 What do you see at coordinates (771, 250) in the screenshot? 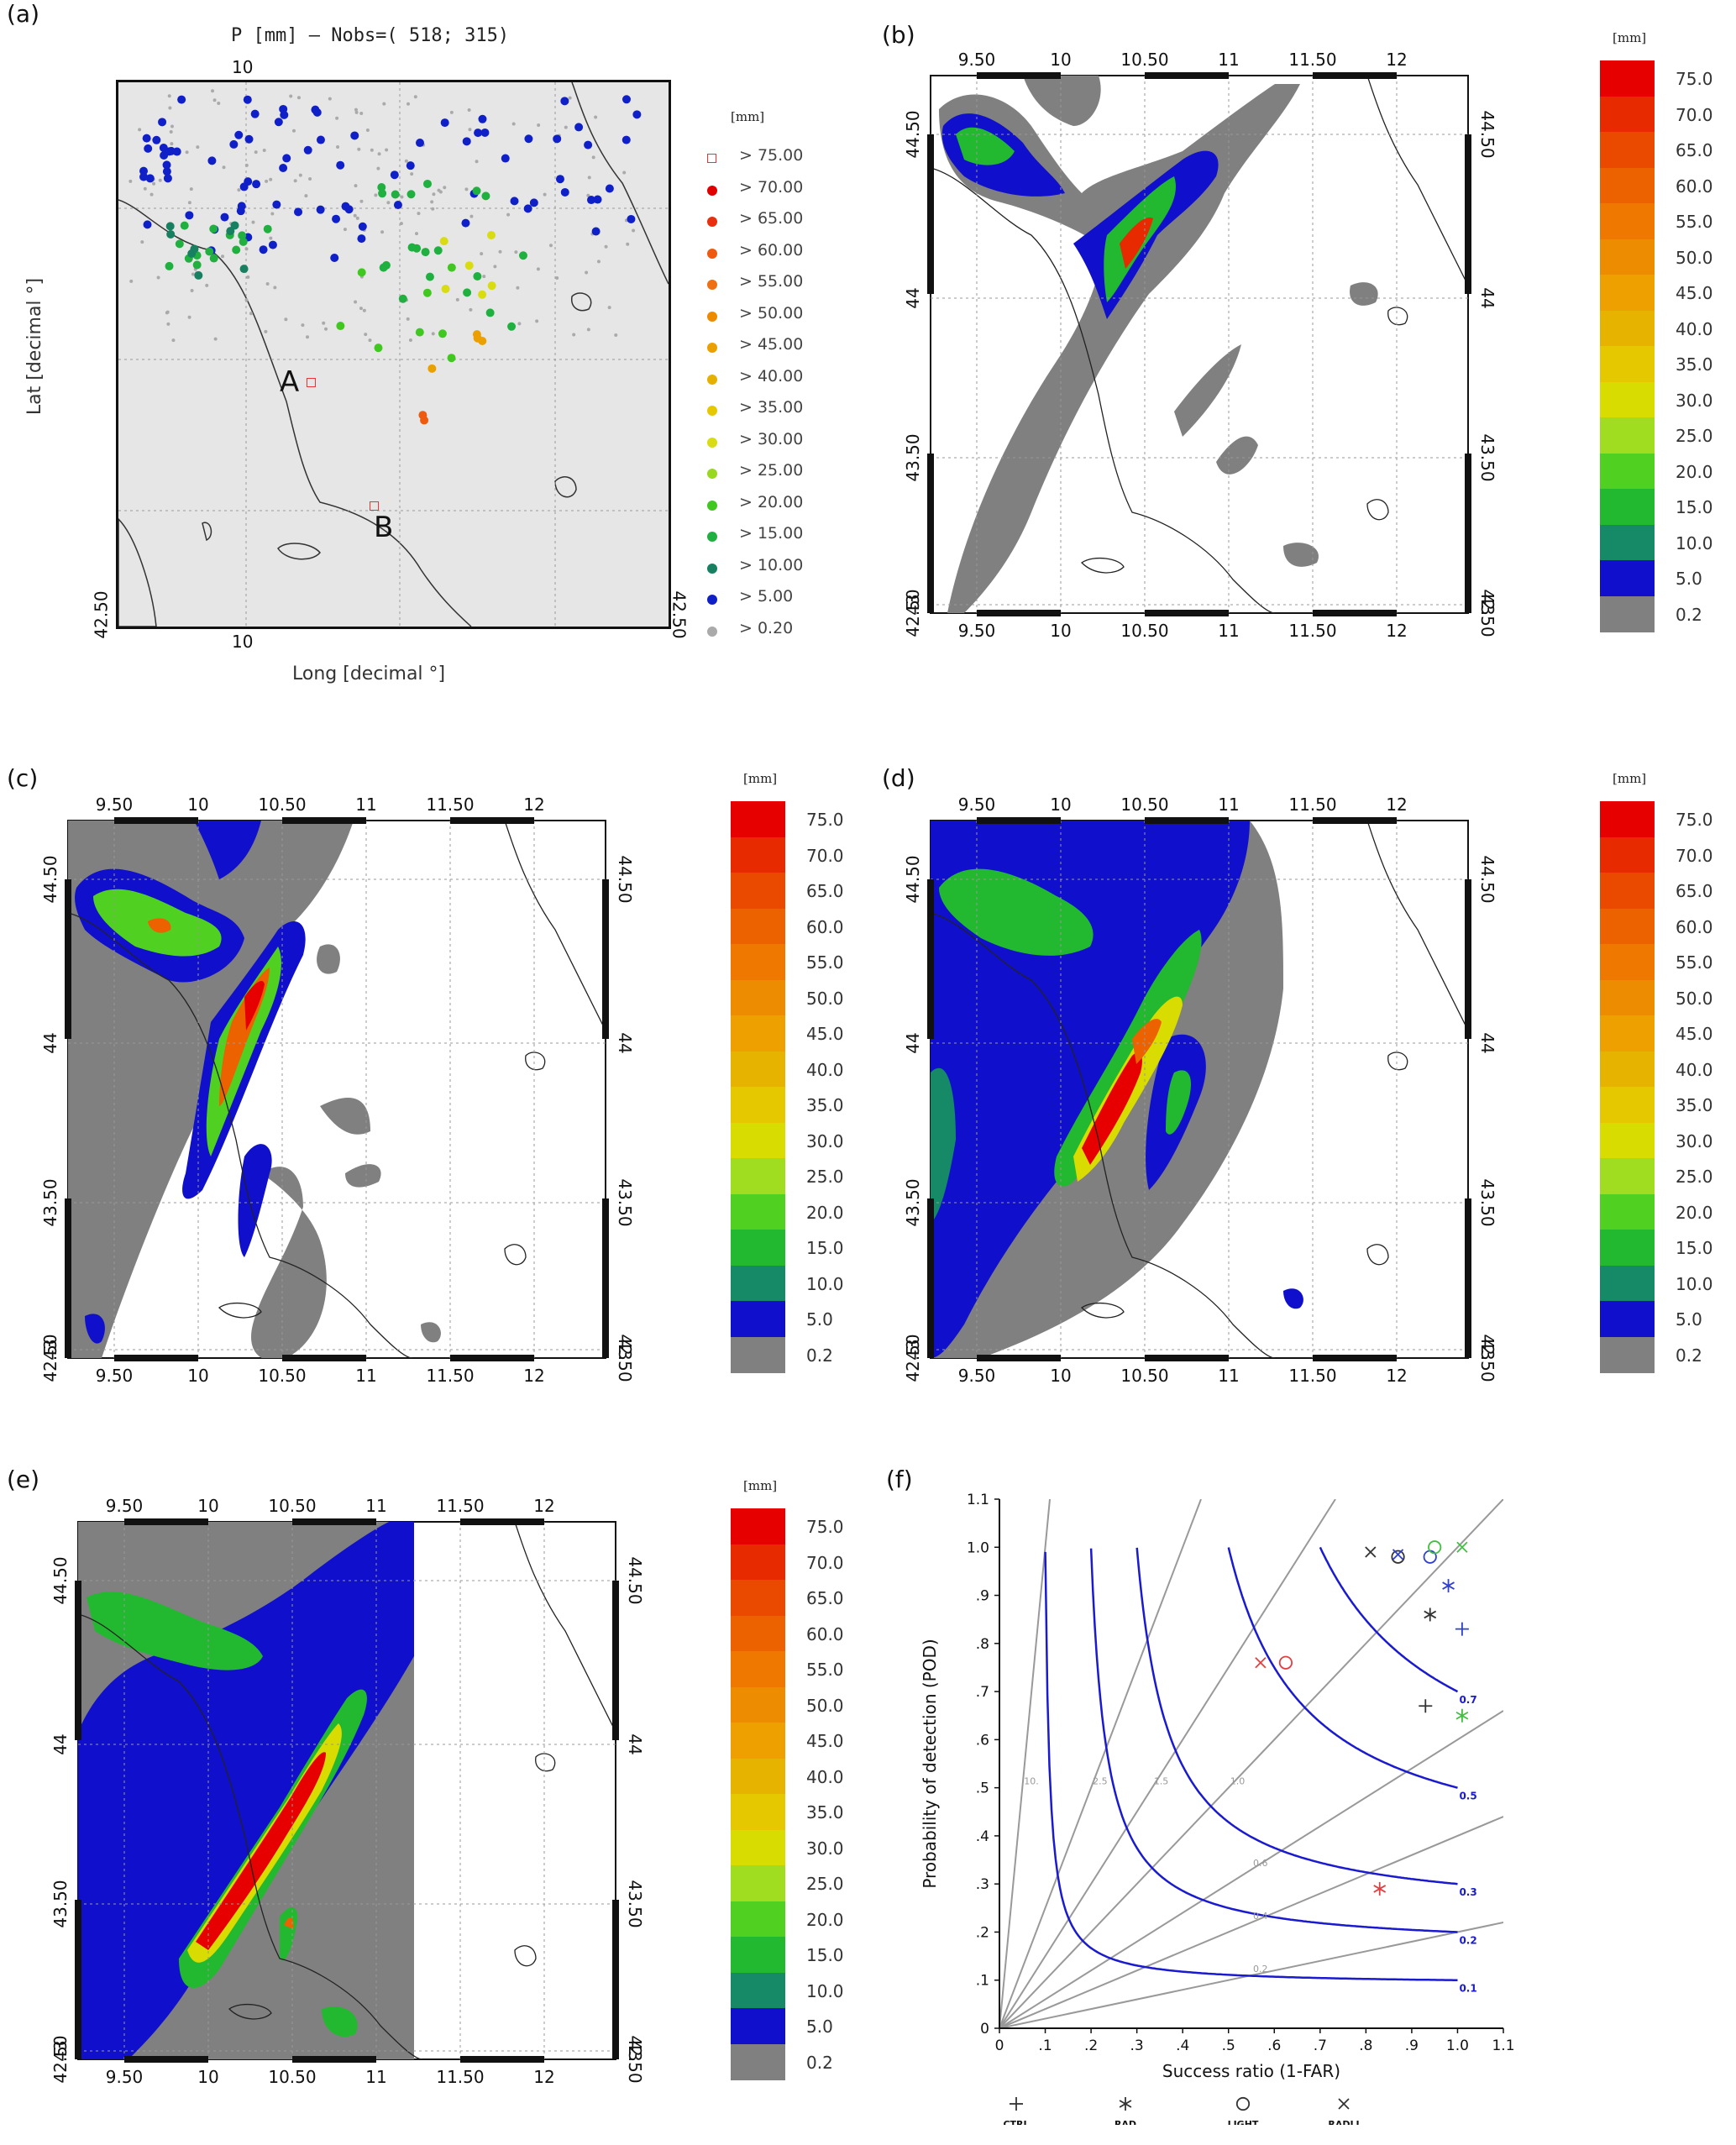
I see `legend-label: > 60.00` at bounding box center [771, 250].